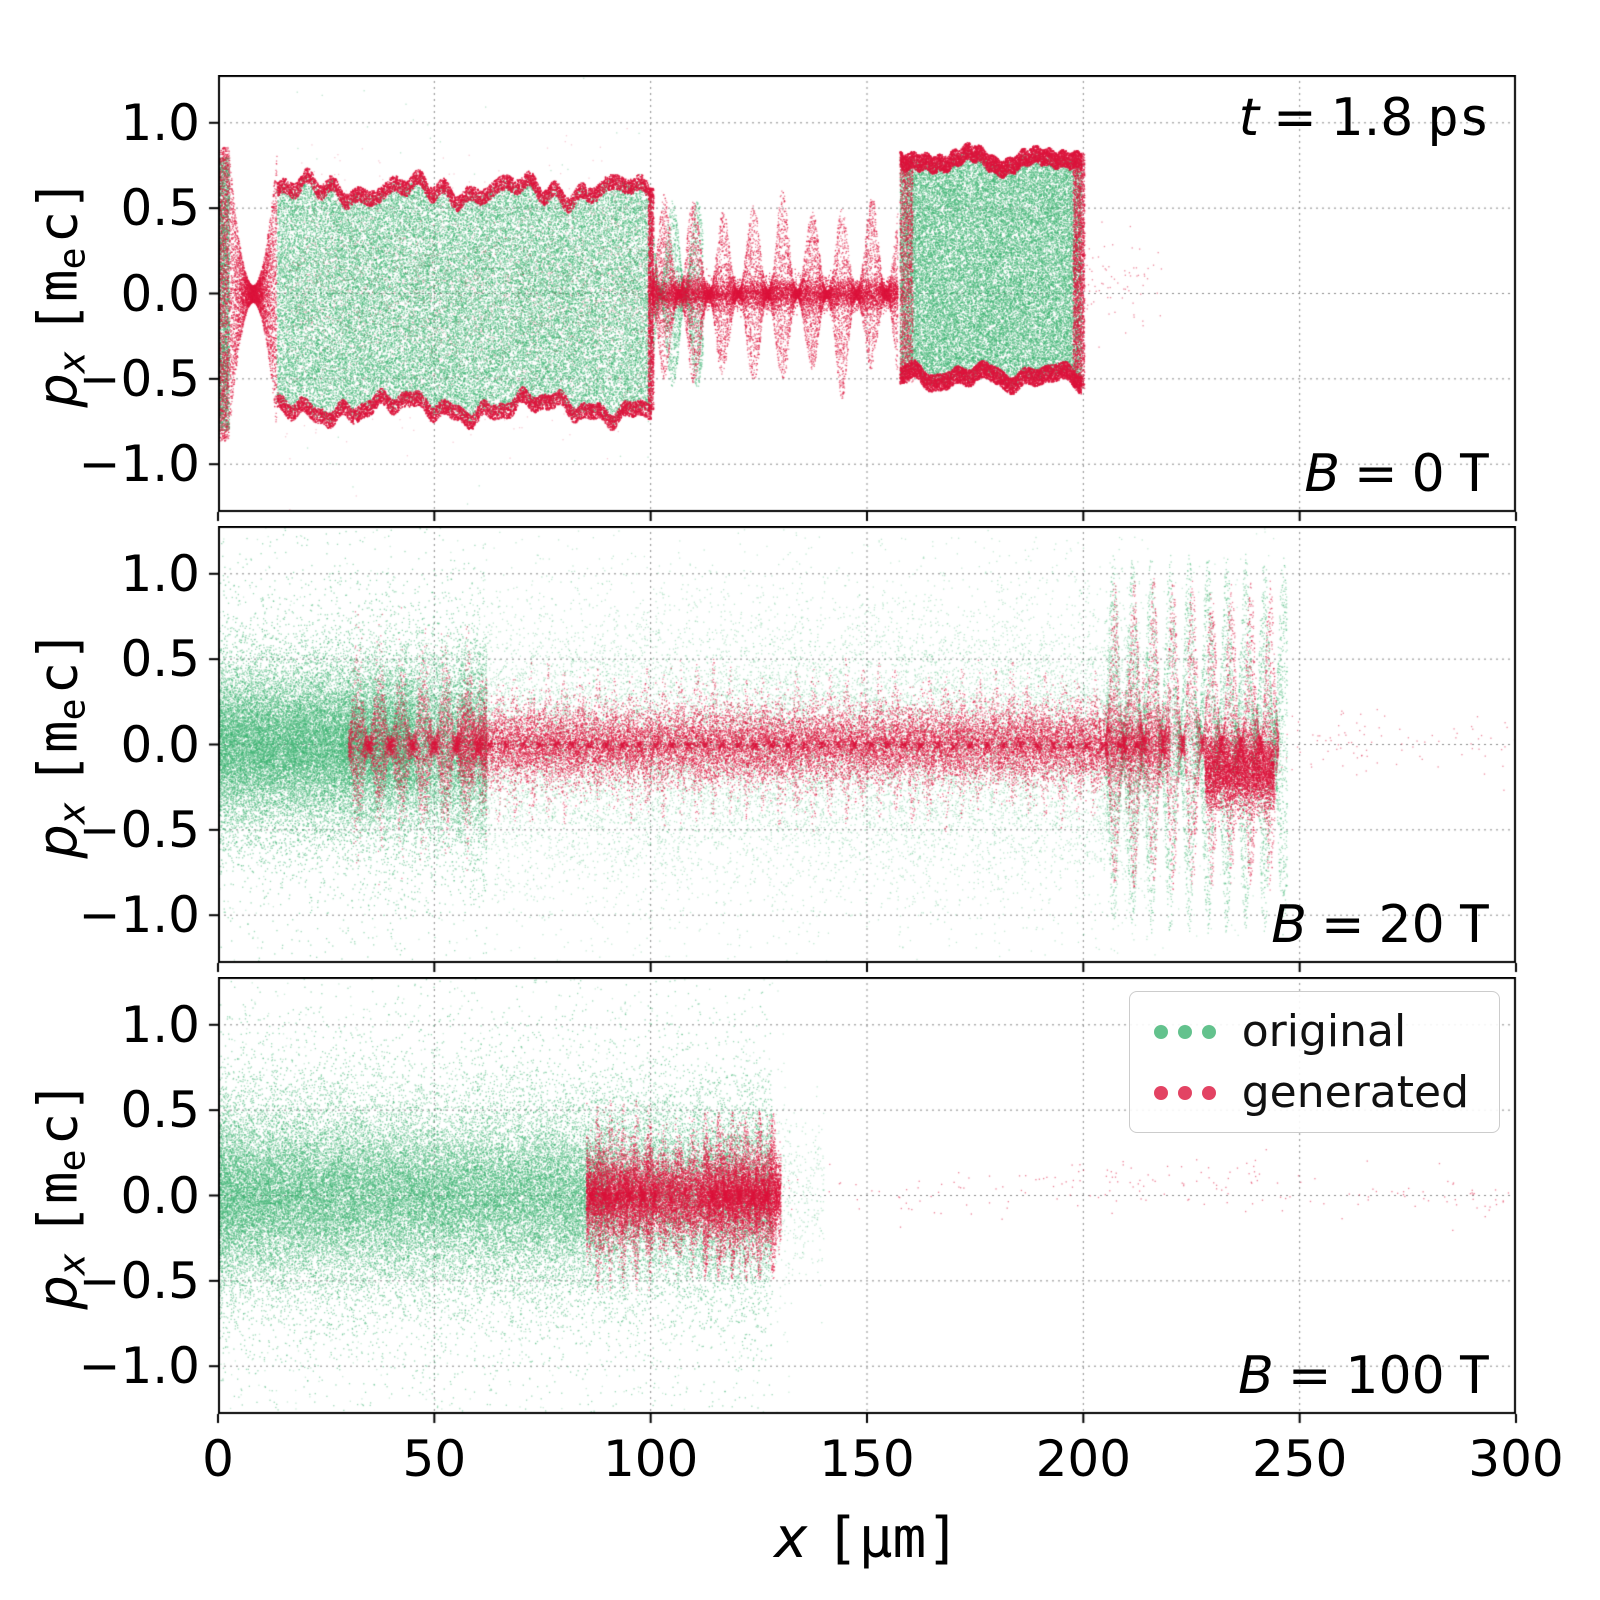 The height and width of the screenshot is (1600, 1600). I want to click on legend-entry-label: original, so click(1324, 1031).